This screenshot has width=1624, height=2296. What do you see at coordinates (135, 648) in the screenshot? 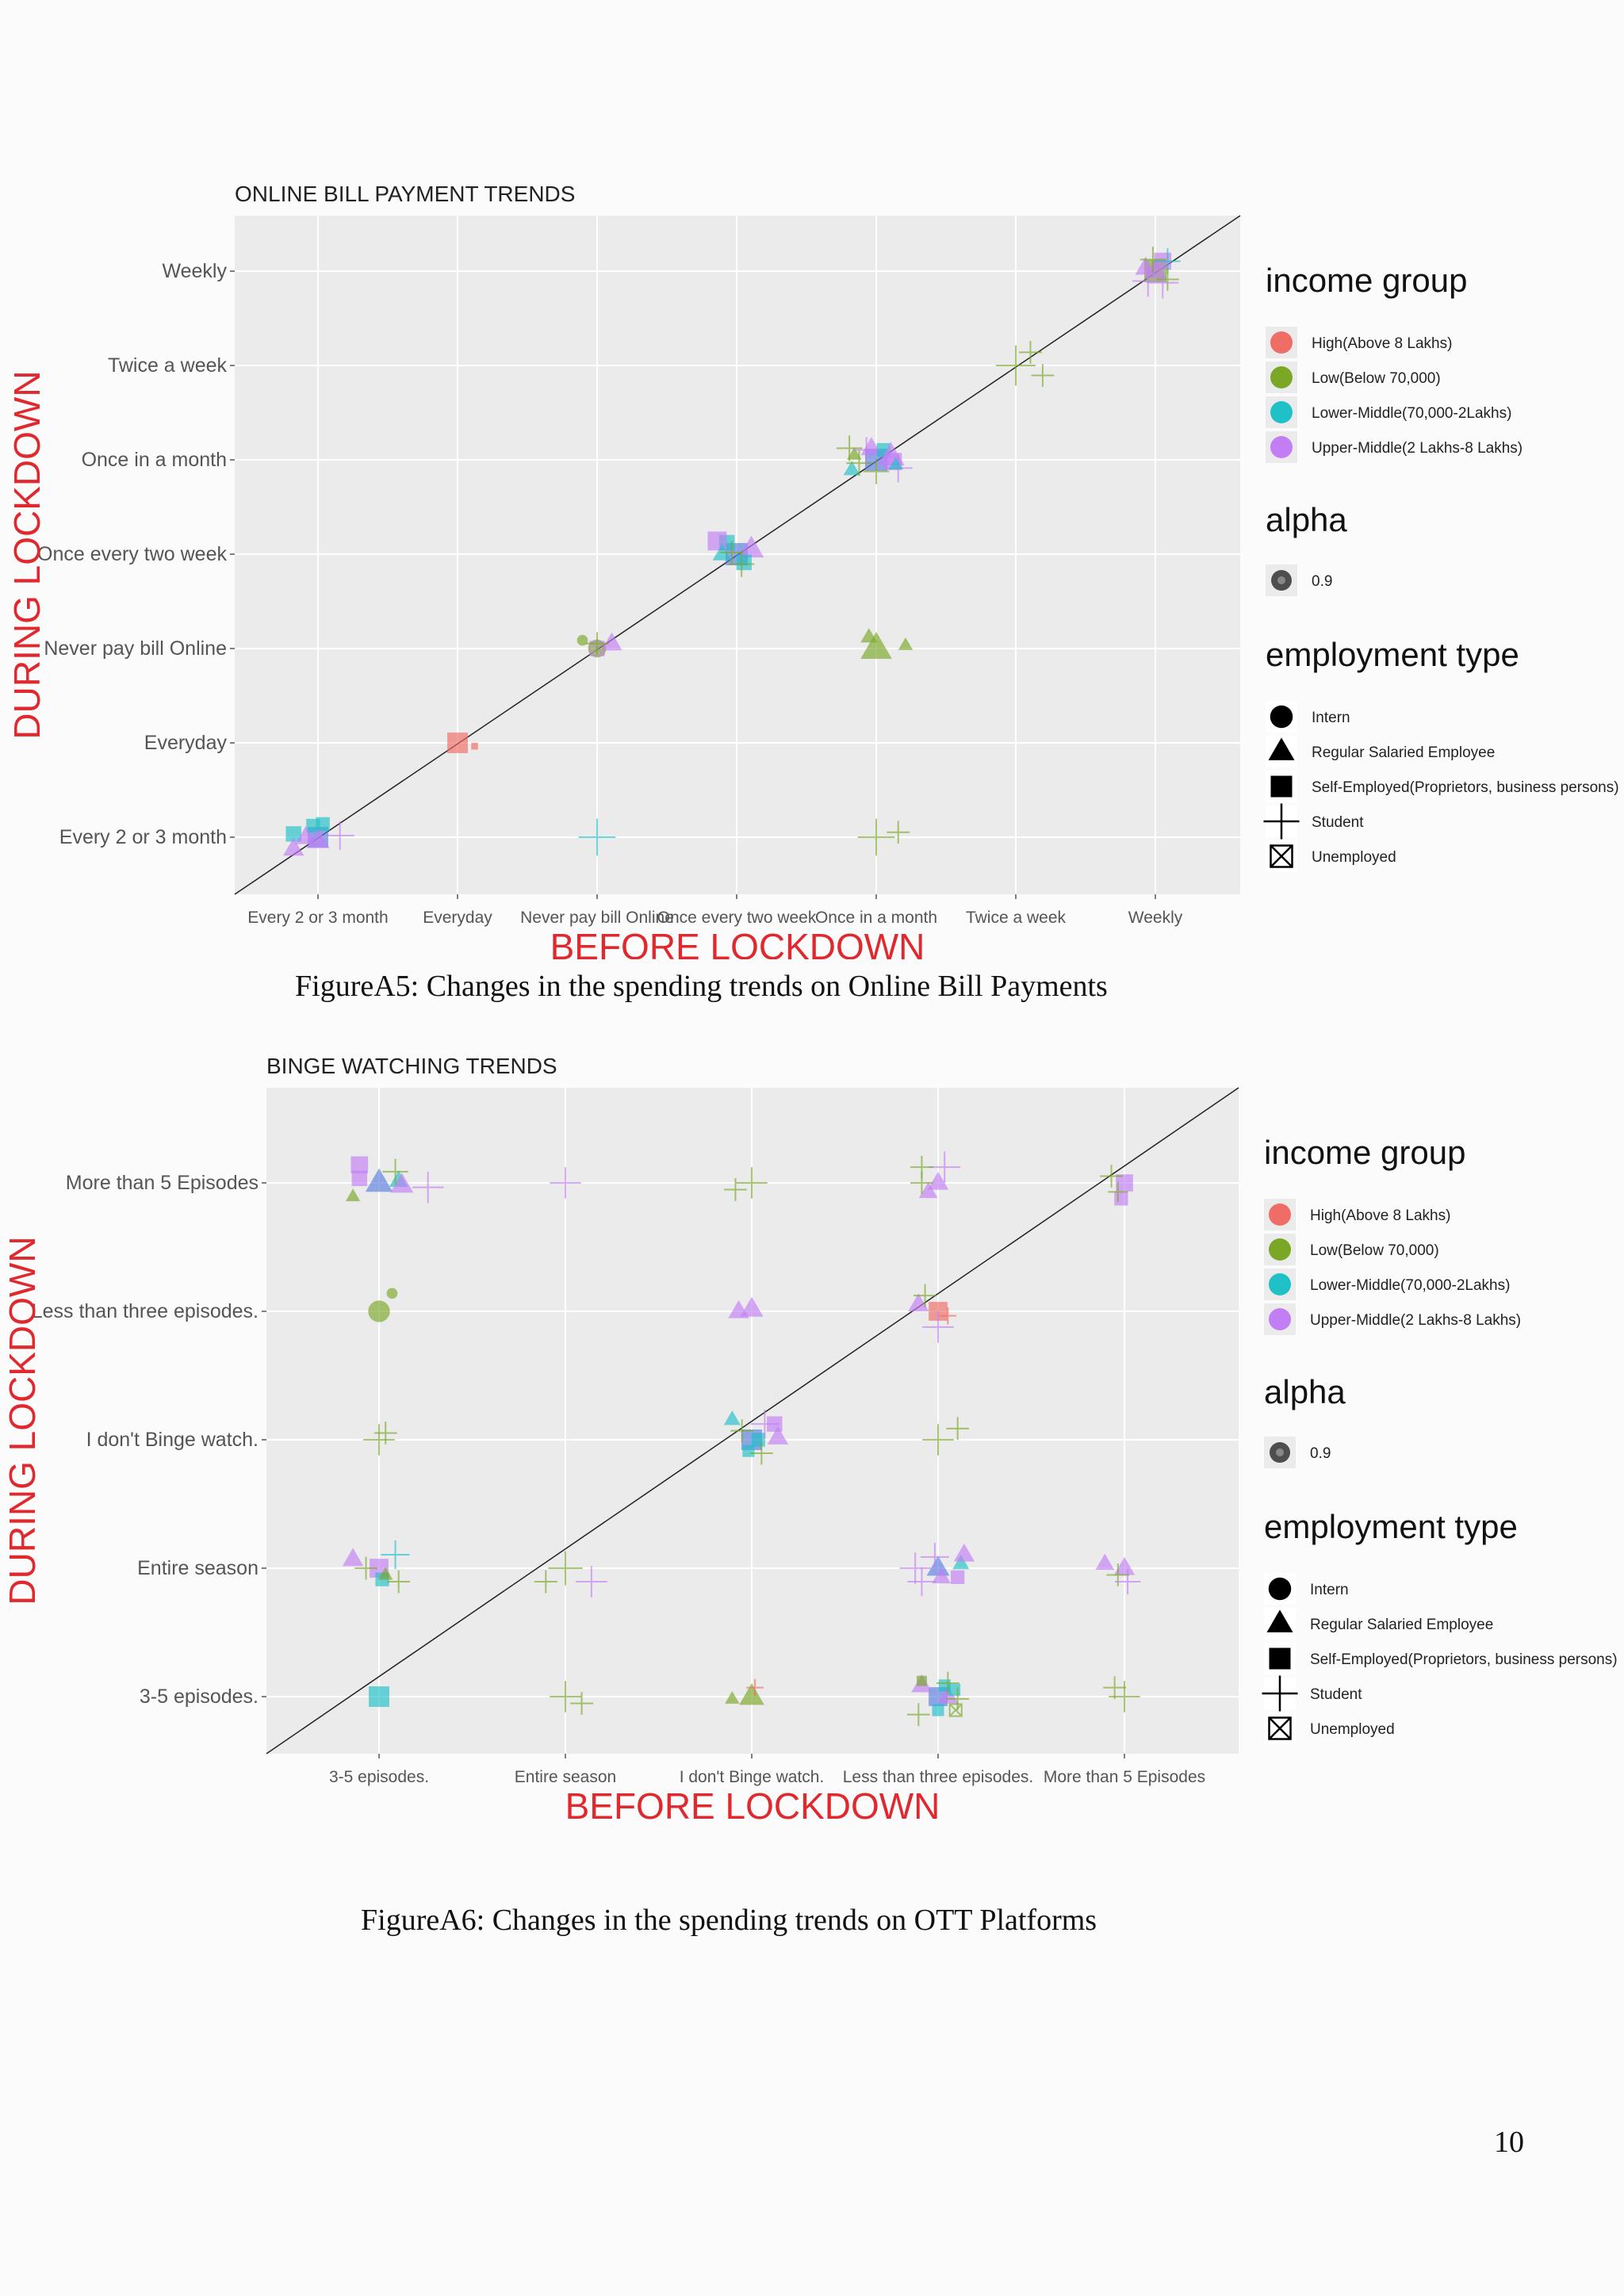
I see `y-tick-label: Never pay bill Online` at bounding box center [135, 648].